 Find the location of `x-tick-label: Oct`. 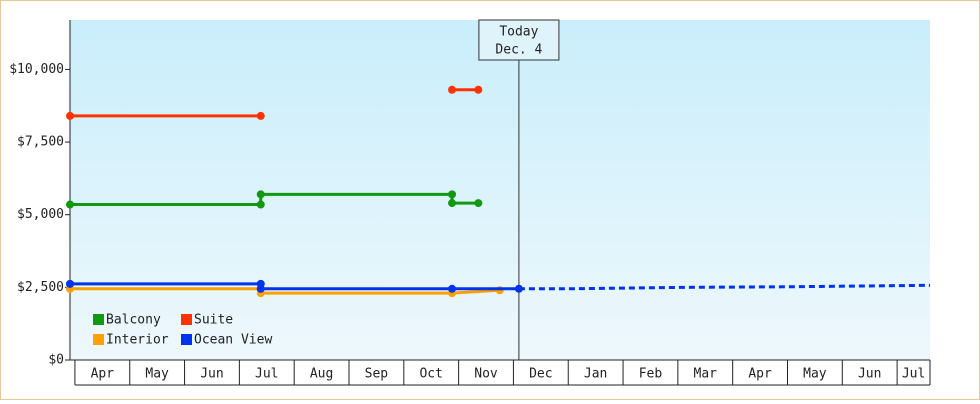

x-tick-label: Oct is located at coordinates (430, 374).